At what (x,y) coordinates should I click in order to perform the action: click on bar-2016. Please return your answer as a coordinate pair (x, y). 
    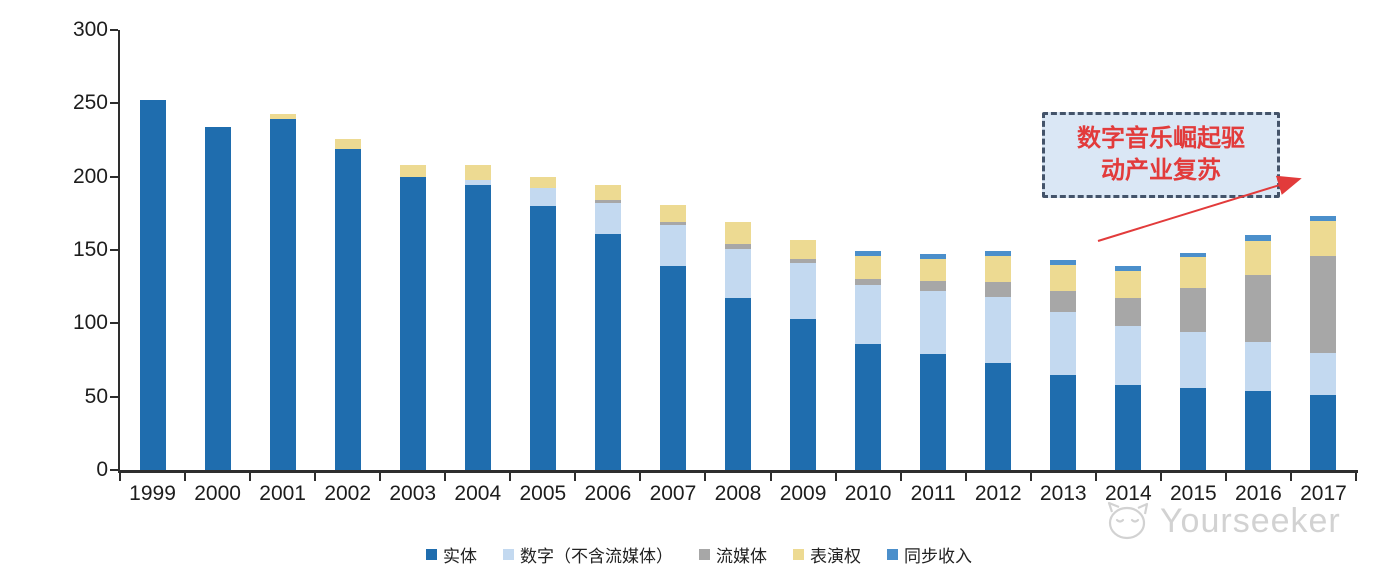
    Looking at the image, I should click on (1258, 250).